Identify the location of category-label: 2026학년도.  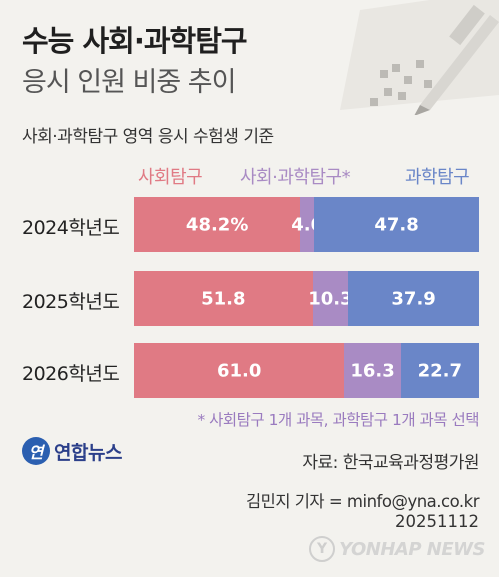
(71, 374).